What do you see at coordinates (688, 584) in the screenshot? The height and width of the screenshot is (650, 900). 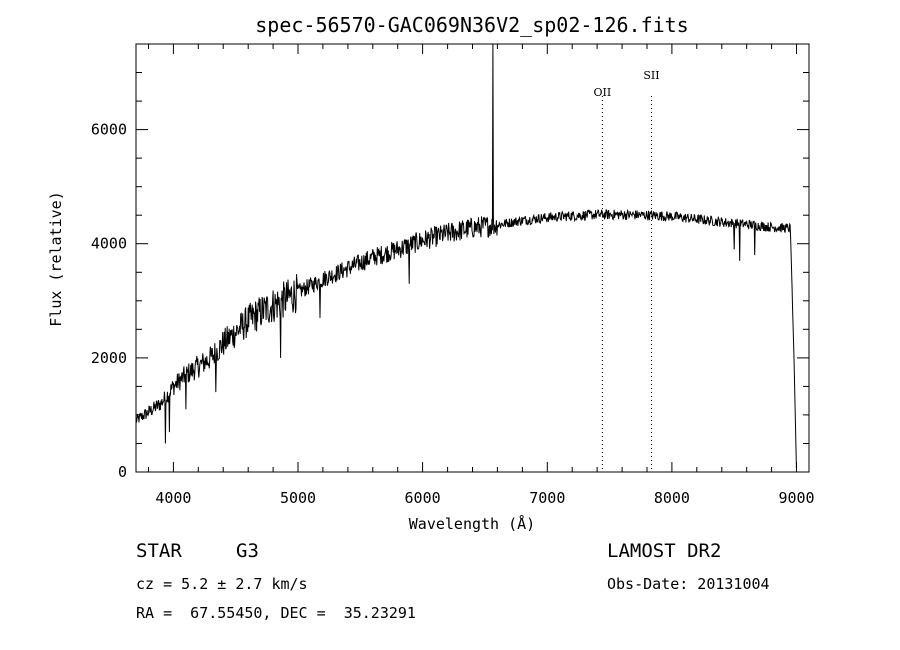 I see `obs-date-text: Obs-Date: 20131004` at bounding box center [688, 584].